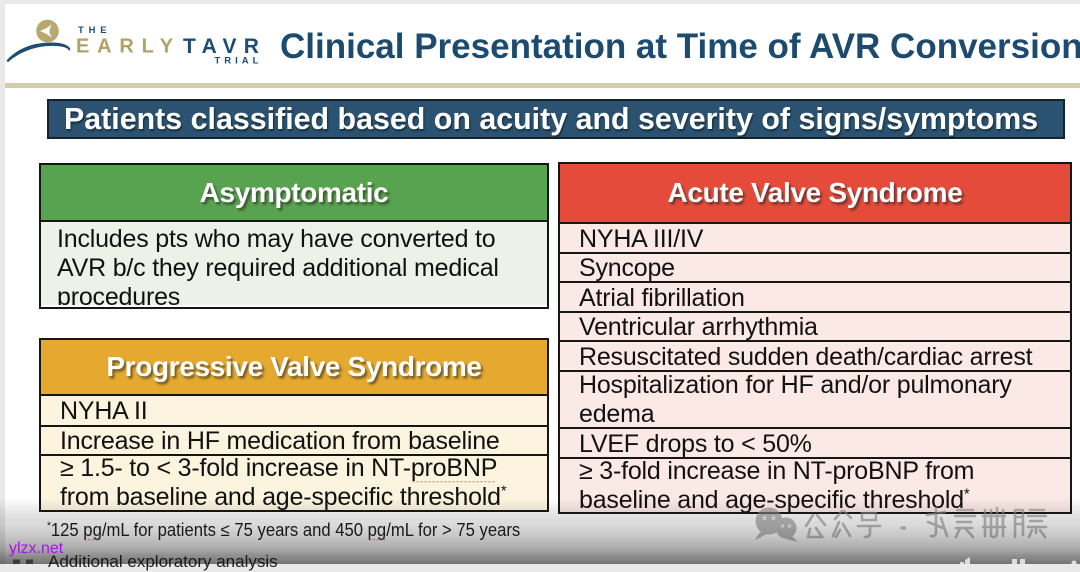  I want to click on svg-text: TRIAL, so click(239, 61).